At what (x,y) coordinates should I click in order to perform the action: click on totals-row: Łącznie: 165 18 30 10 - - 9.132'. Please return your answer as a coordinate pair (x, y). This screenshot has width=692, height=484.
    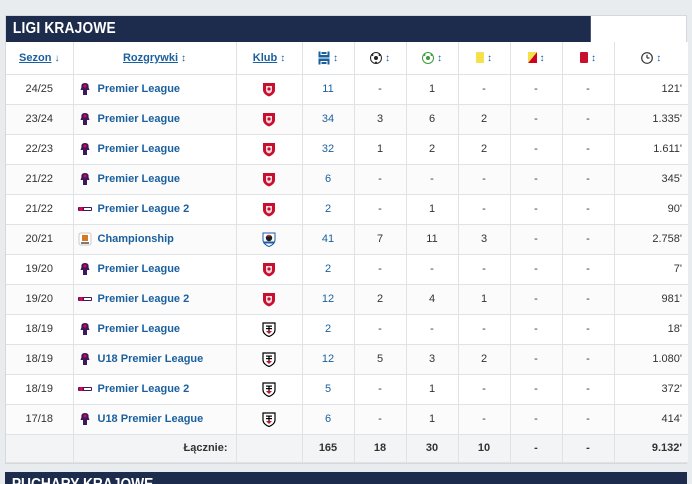
    Looking at the image, I should click on (347, 448).